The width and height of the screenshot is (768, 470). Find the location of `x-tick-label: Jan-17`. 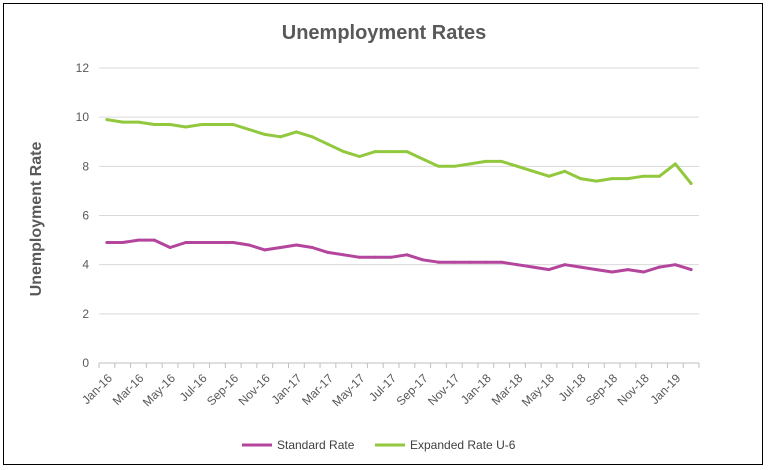

x-tick-label: Jan-17 is located at coordinates (287, 389).